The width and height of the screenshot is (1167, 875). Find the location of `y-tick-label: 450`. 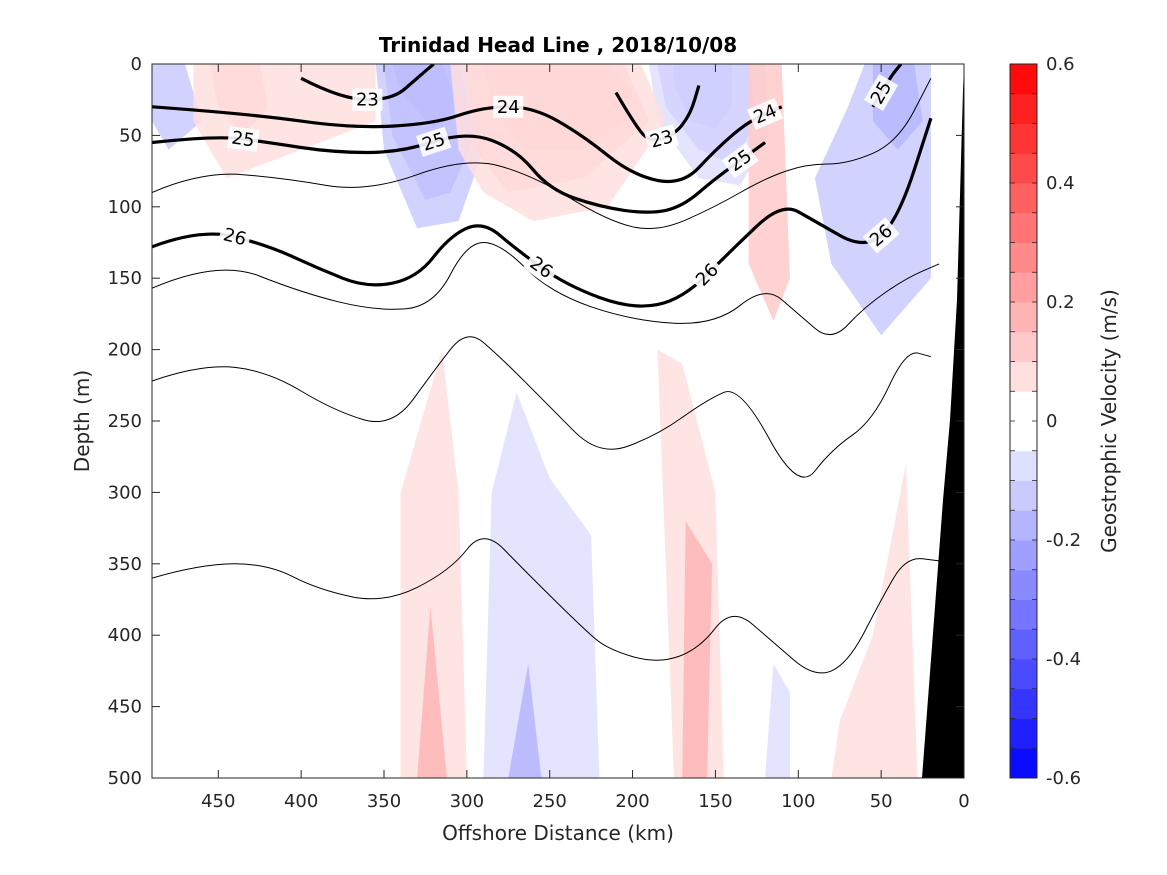

y-tick-label: 450 is located at coordinates (125, 707).